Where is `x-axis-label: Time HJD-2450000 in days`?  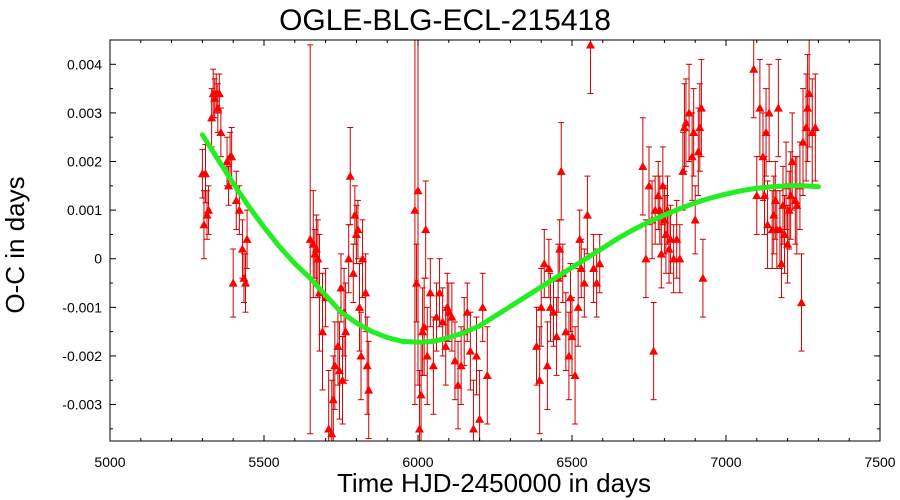
x-axis-label: Time HJD-2450000 in days is located at coordinates (494, 483).